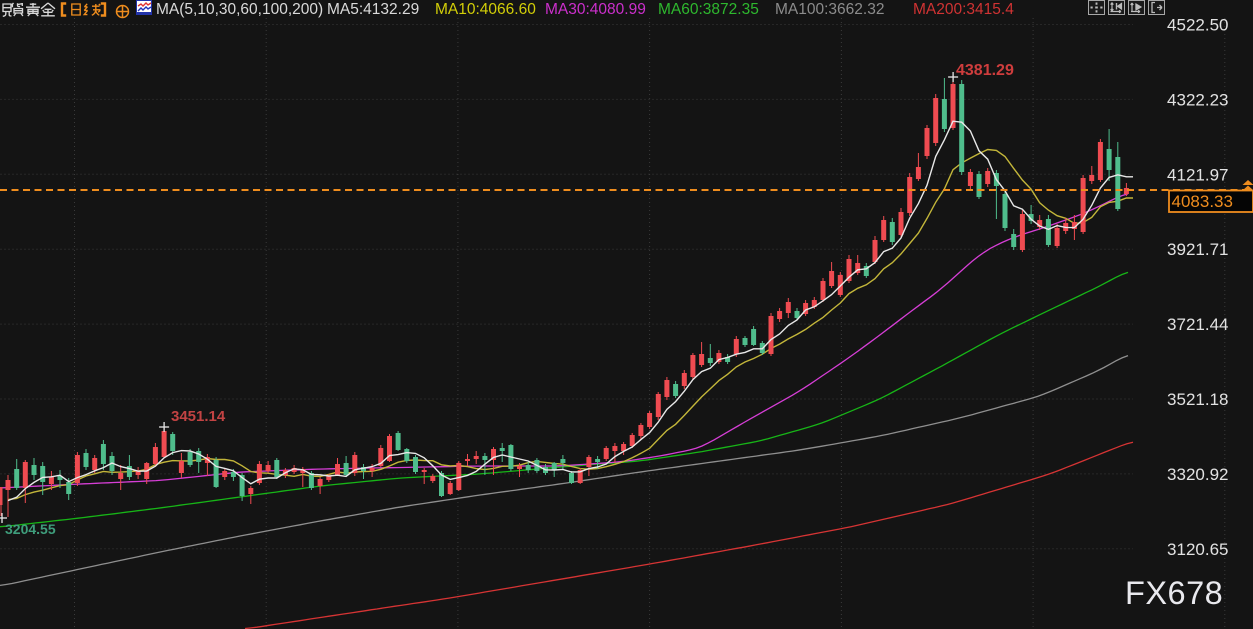 The image size is (1253, 629). Describe the element at coordinates (1174, 593) in the screenshot. I see `svg-text: FX678` at that location.